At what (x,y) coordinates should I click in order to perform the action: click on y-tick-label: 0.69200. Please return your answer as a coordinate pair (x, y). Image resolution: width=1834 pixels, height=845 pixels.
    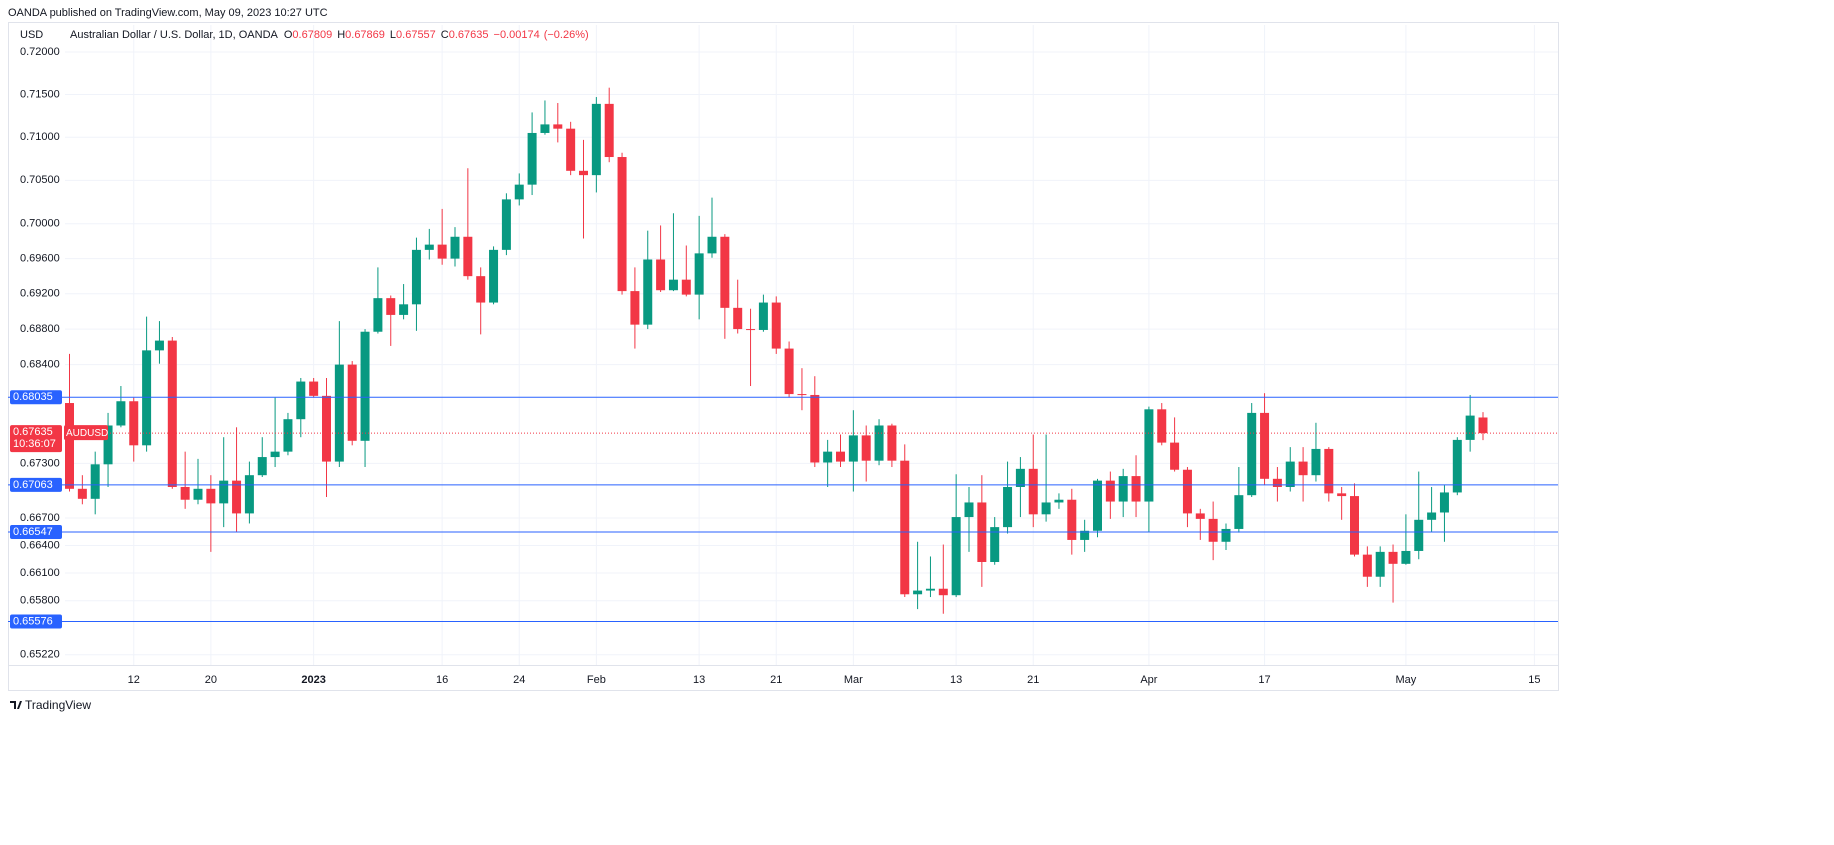
    Looking at the image, I should click on (40, 294).